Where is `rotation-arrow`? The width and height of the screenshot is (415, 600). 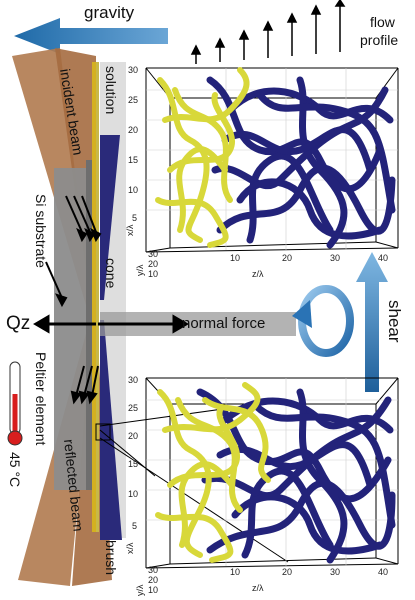 rotation-arrow is located at coordinates (323, 321).